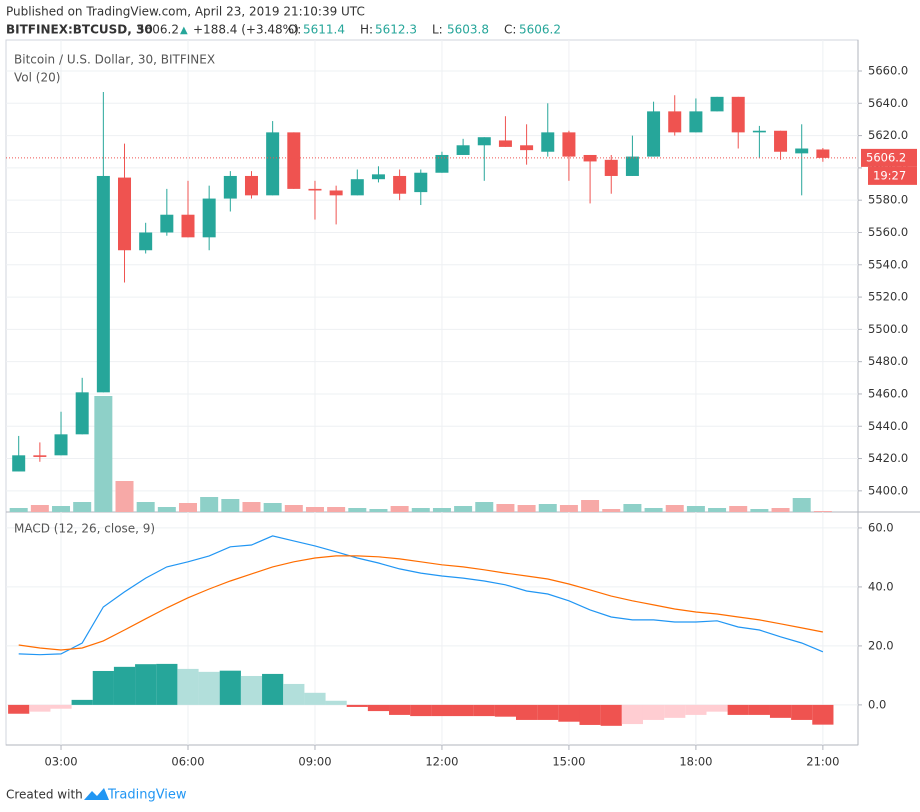  Describe the element at coordinates (877, 704) in the screenshot. I see `y-tick-label: 0.0` at that location.